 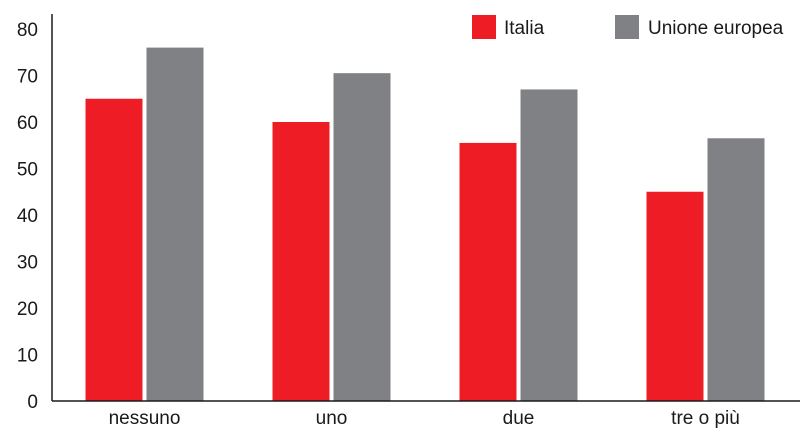 I want to click on legend-swatch-unione-europea, so click(x=627, y=27).